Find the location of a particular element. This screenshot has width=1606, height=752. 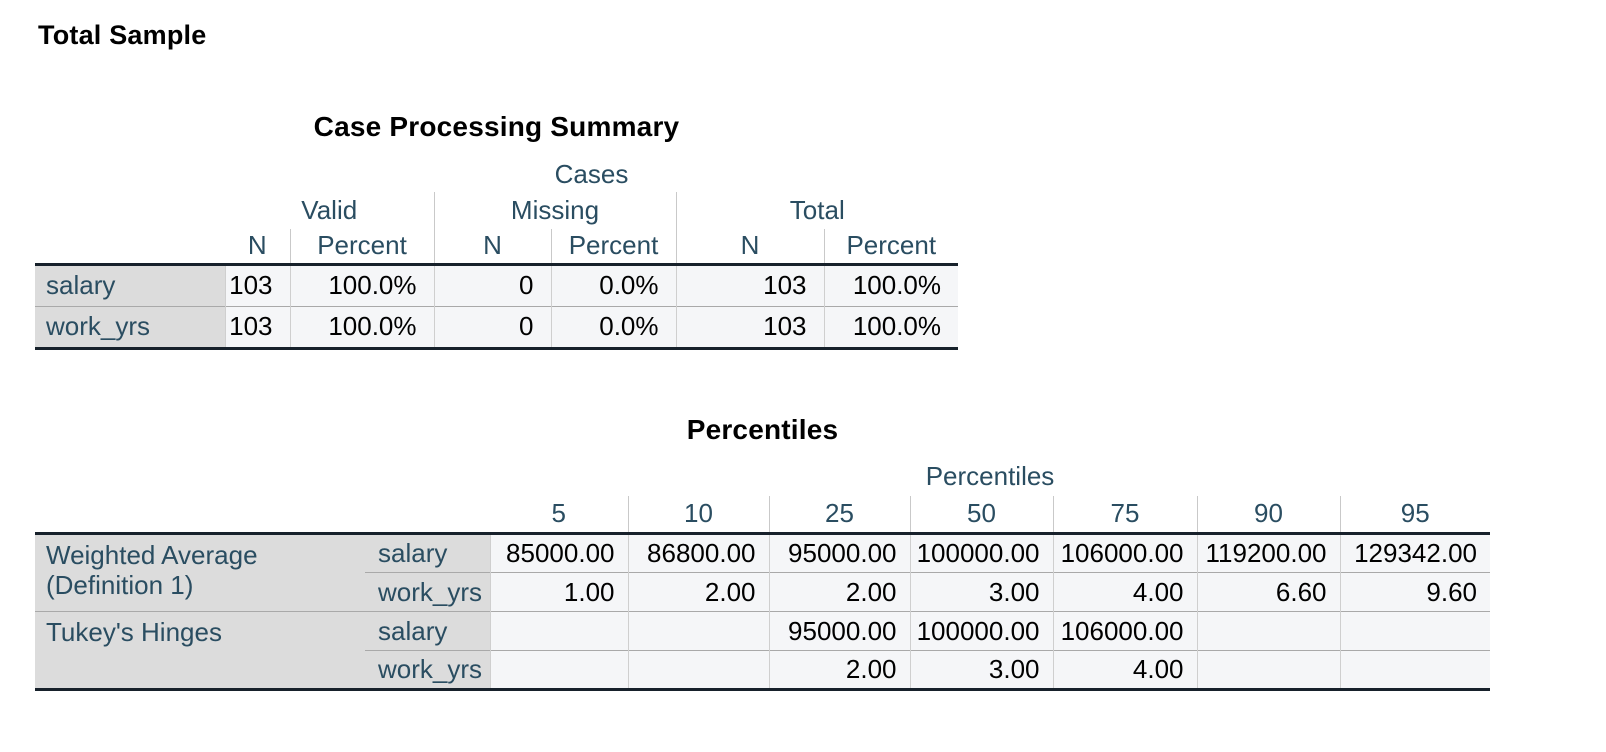

percentile-cell-p5: 85000.00 is located at coordinates (558, 553).